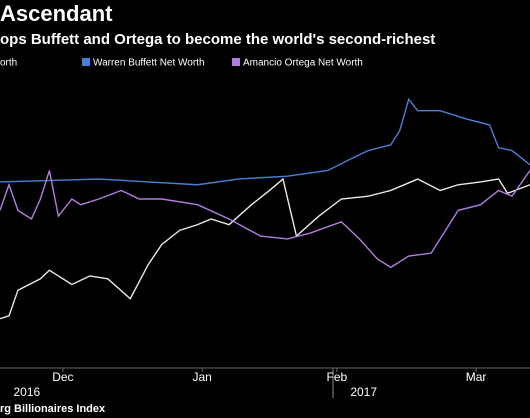 This screenshot has height=418, width=530. What do you see at coordinates (337, 377) in the screenshot?
I see `x-tick-label: Feb` at bounding box center [337, 377].